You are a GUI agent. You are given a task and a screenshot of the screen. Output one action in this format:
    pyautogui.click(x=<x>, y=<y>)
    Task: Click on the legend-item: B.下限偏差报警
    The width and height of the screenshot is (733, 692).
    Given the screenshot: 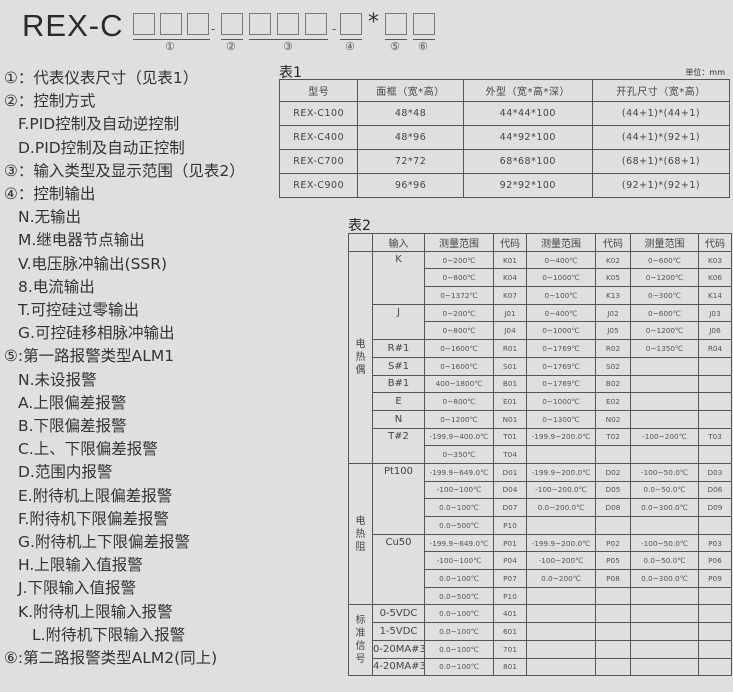 What is the action you would take?
    pyautogui.click(x=72, y=426)
    